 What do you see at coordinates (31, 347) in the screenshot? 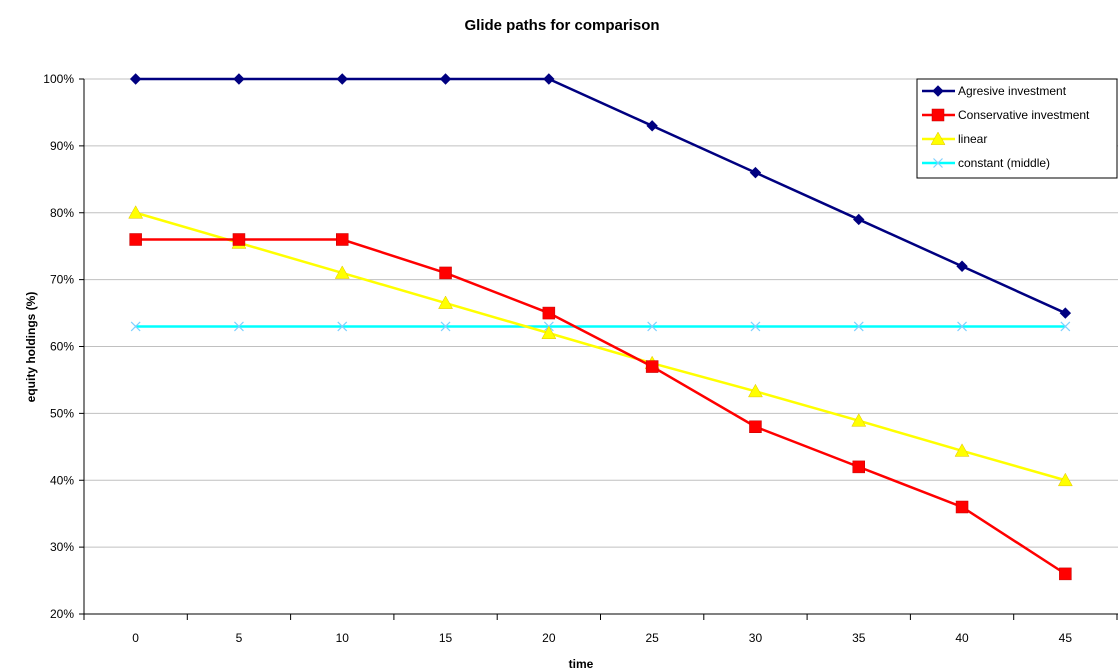
I see `y-axis-label: equity holdings (%)` at bounding box center [31, 347].